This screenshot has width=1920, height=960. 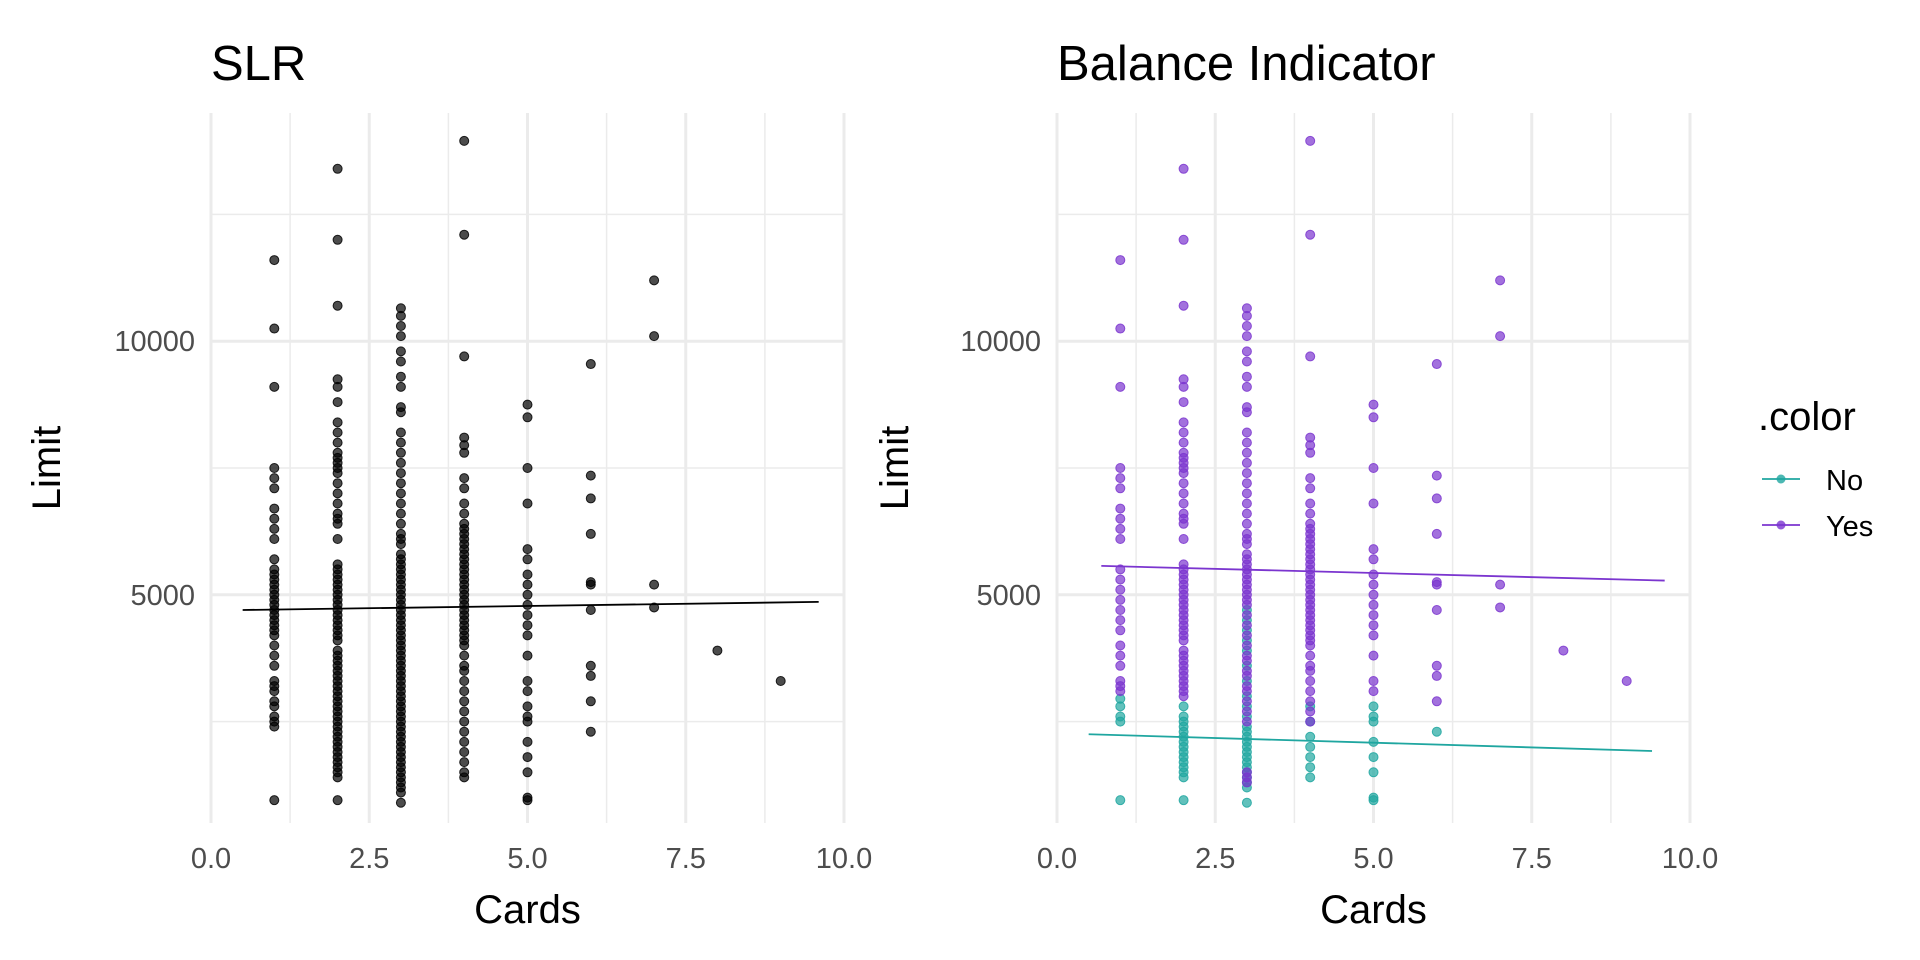 I want to click on legend-title: .color, so click(x=1807, y=417).